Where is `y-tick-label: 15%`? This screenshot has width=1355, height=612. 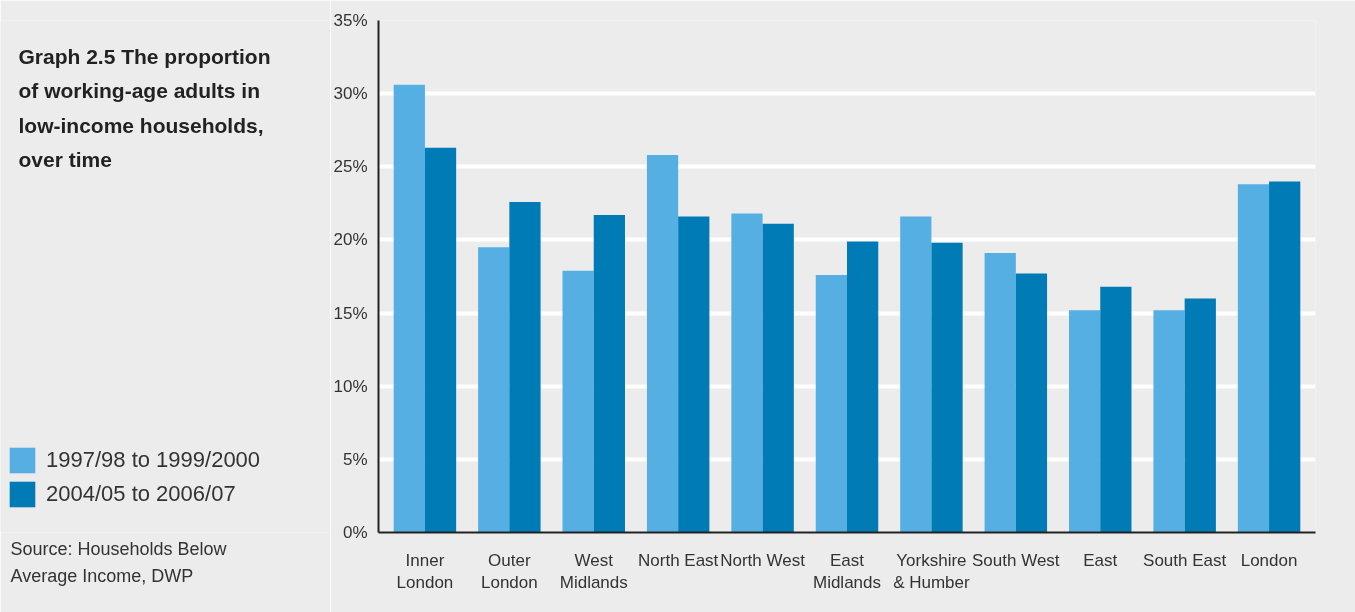 y-tick-label: 15% is located at coordinates (350, 313).